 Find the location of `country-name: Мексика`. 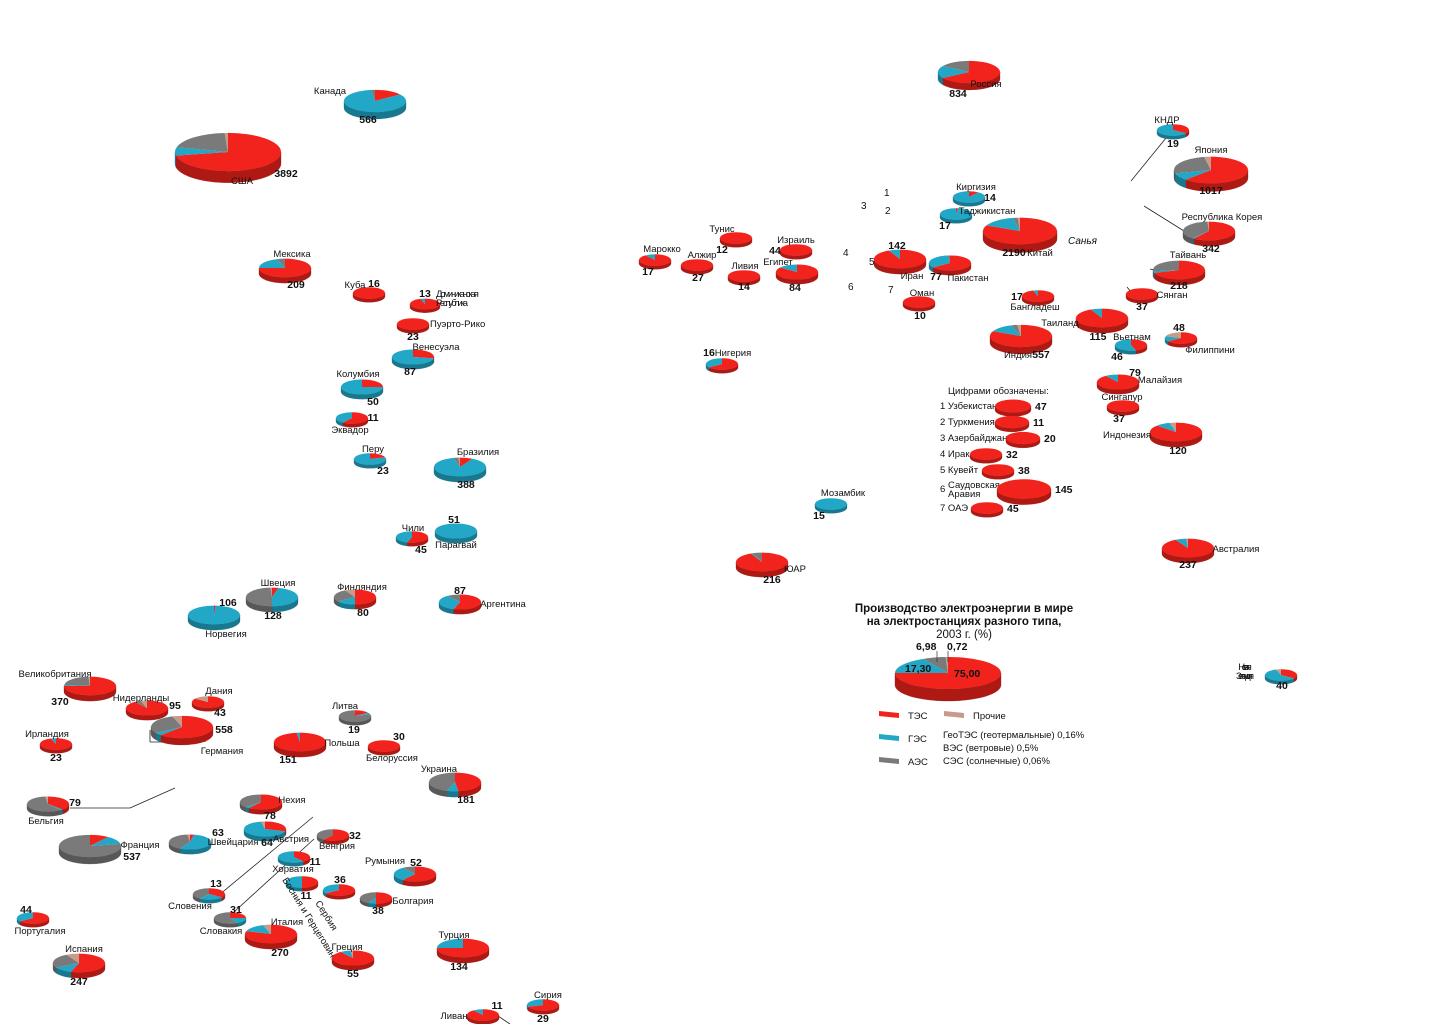

country-name: Мексика is located at coordinates (292, 254).